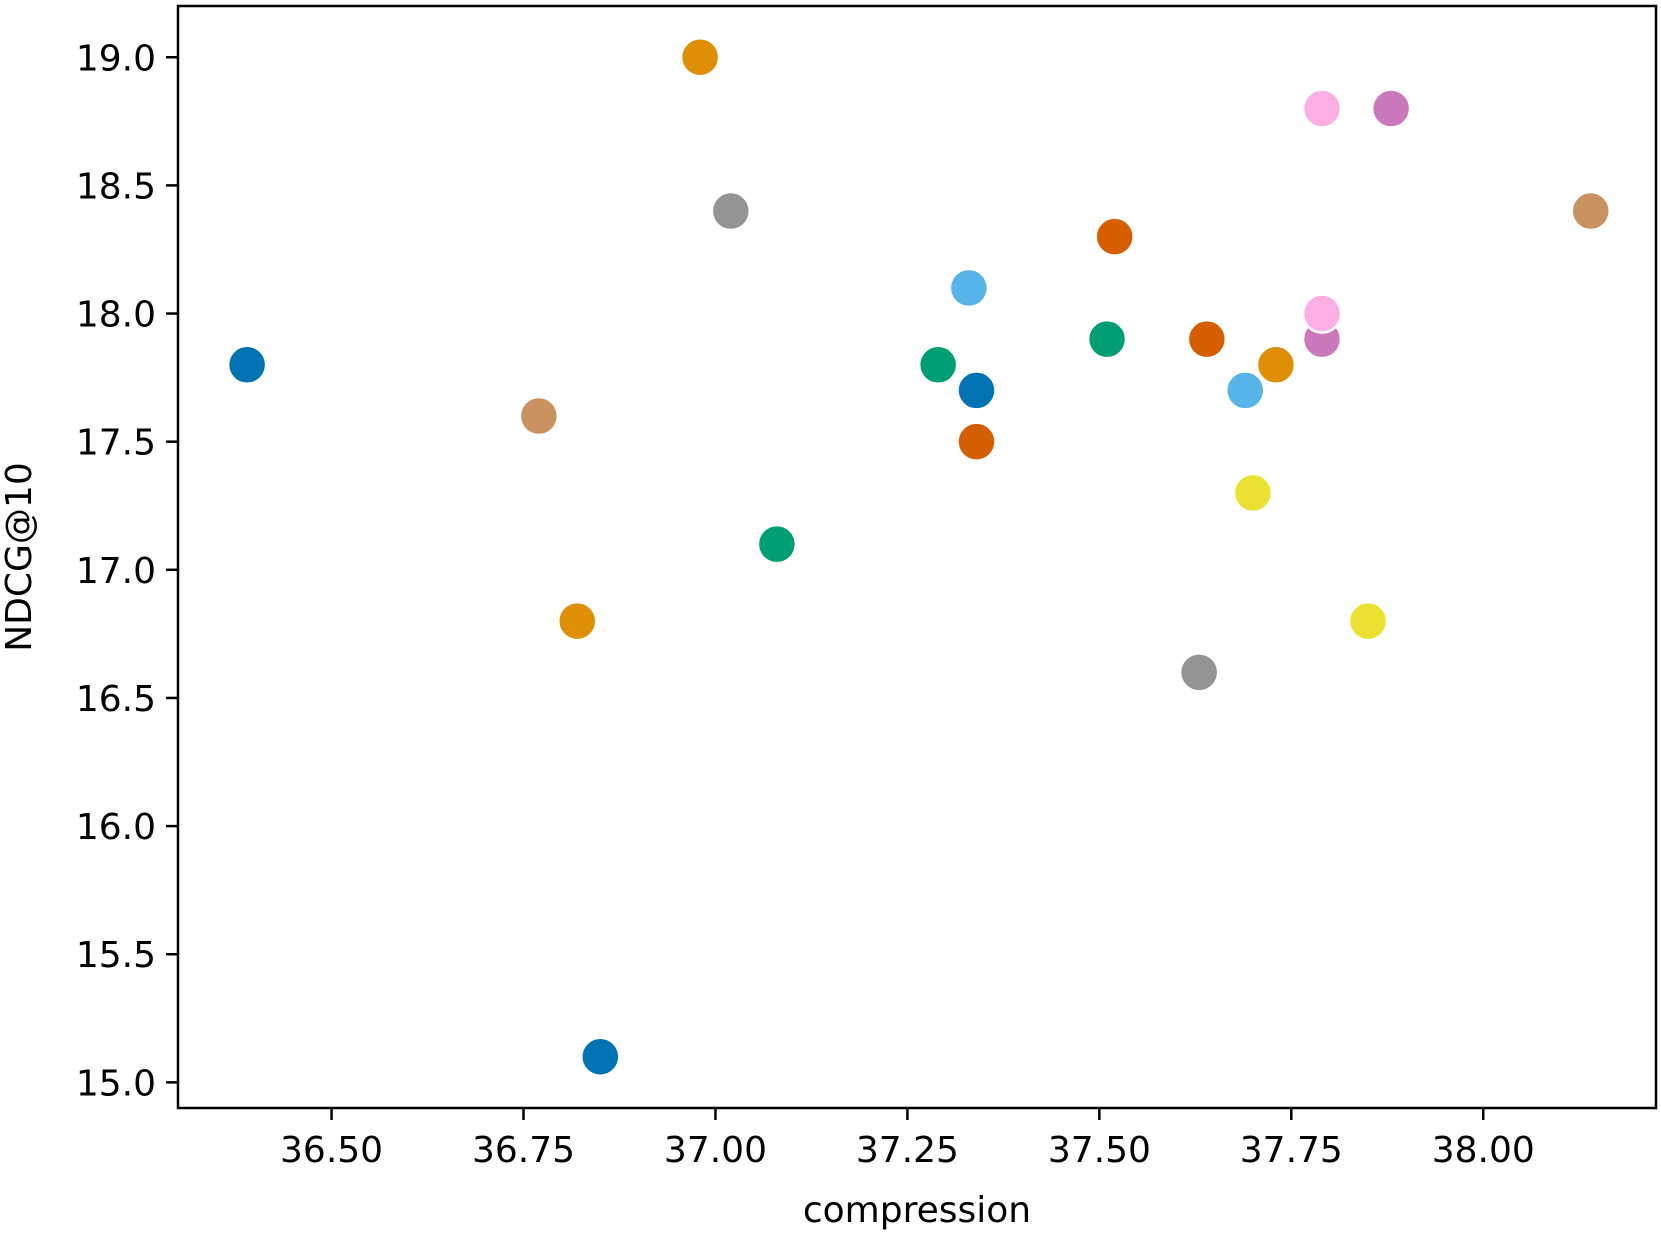  Describe the element at coordinates (116, 443) in the screenshot. I see `y-tick-label: 17.5` at that location.